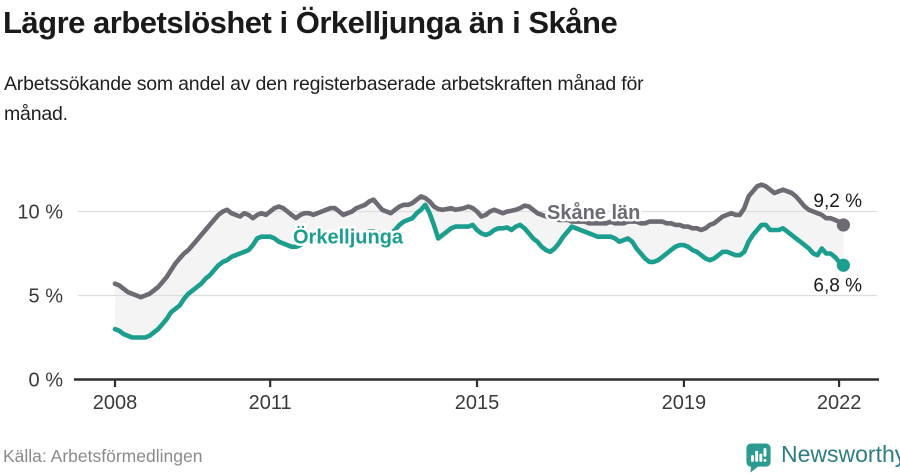 The width and height of the screenshot is (900, 474). Describe the element at coordinates (684, 403) in the screenshot. I see `x-axis-label-2019: 2019` at that location.